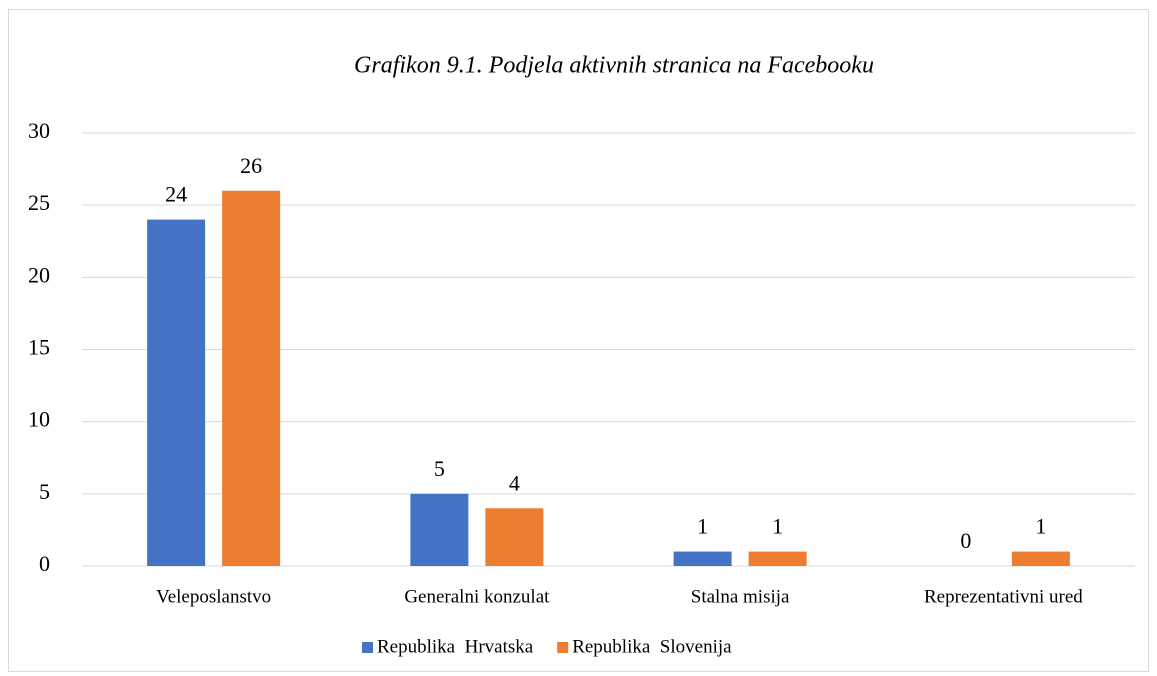 The image size is (1157, 676). What do you see at coordinates (39, 202) in the screenshot?
I see `y-tick-label: 25` at bounding box center [39, 202].